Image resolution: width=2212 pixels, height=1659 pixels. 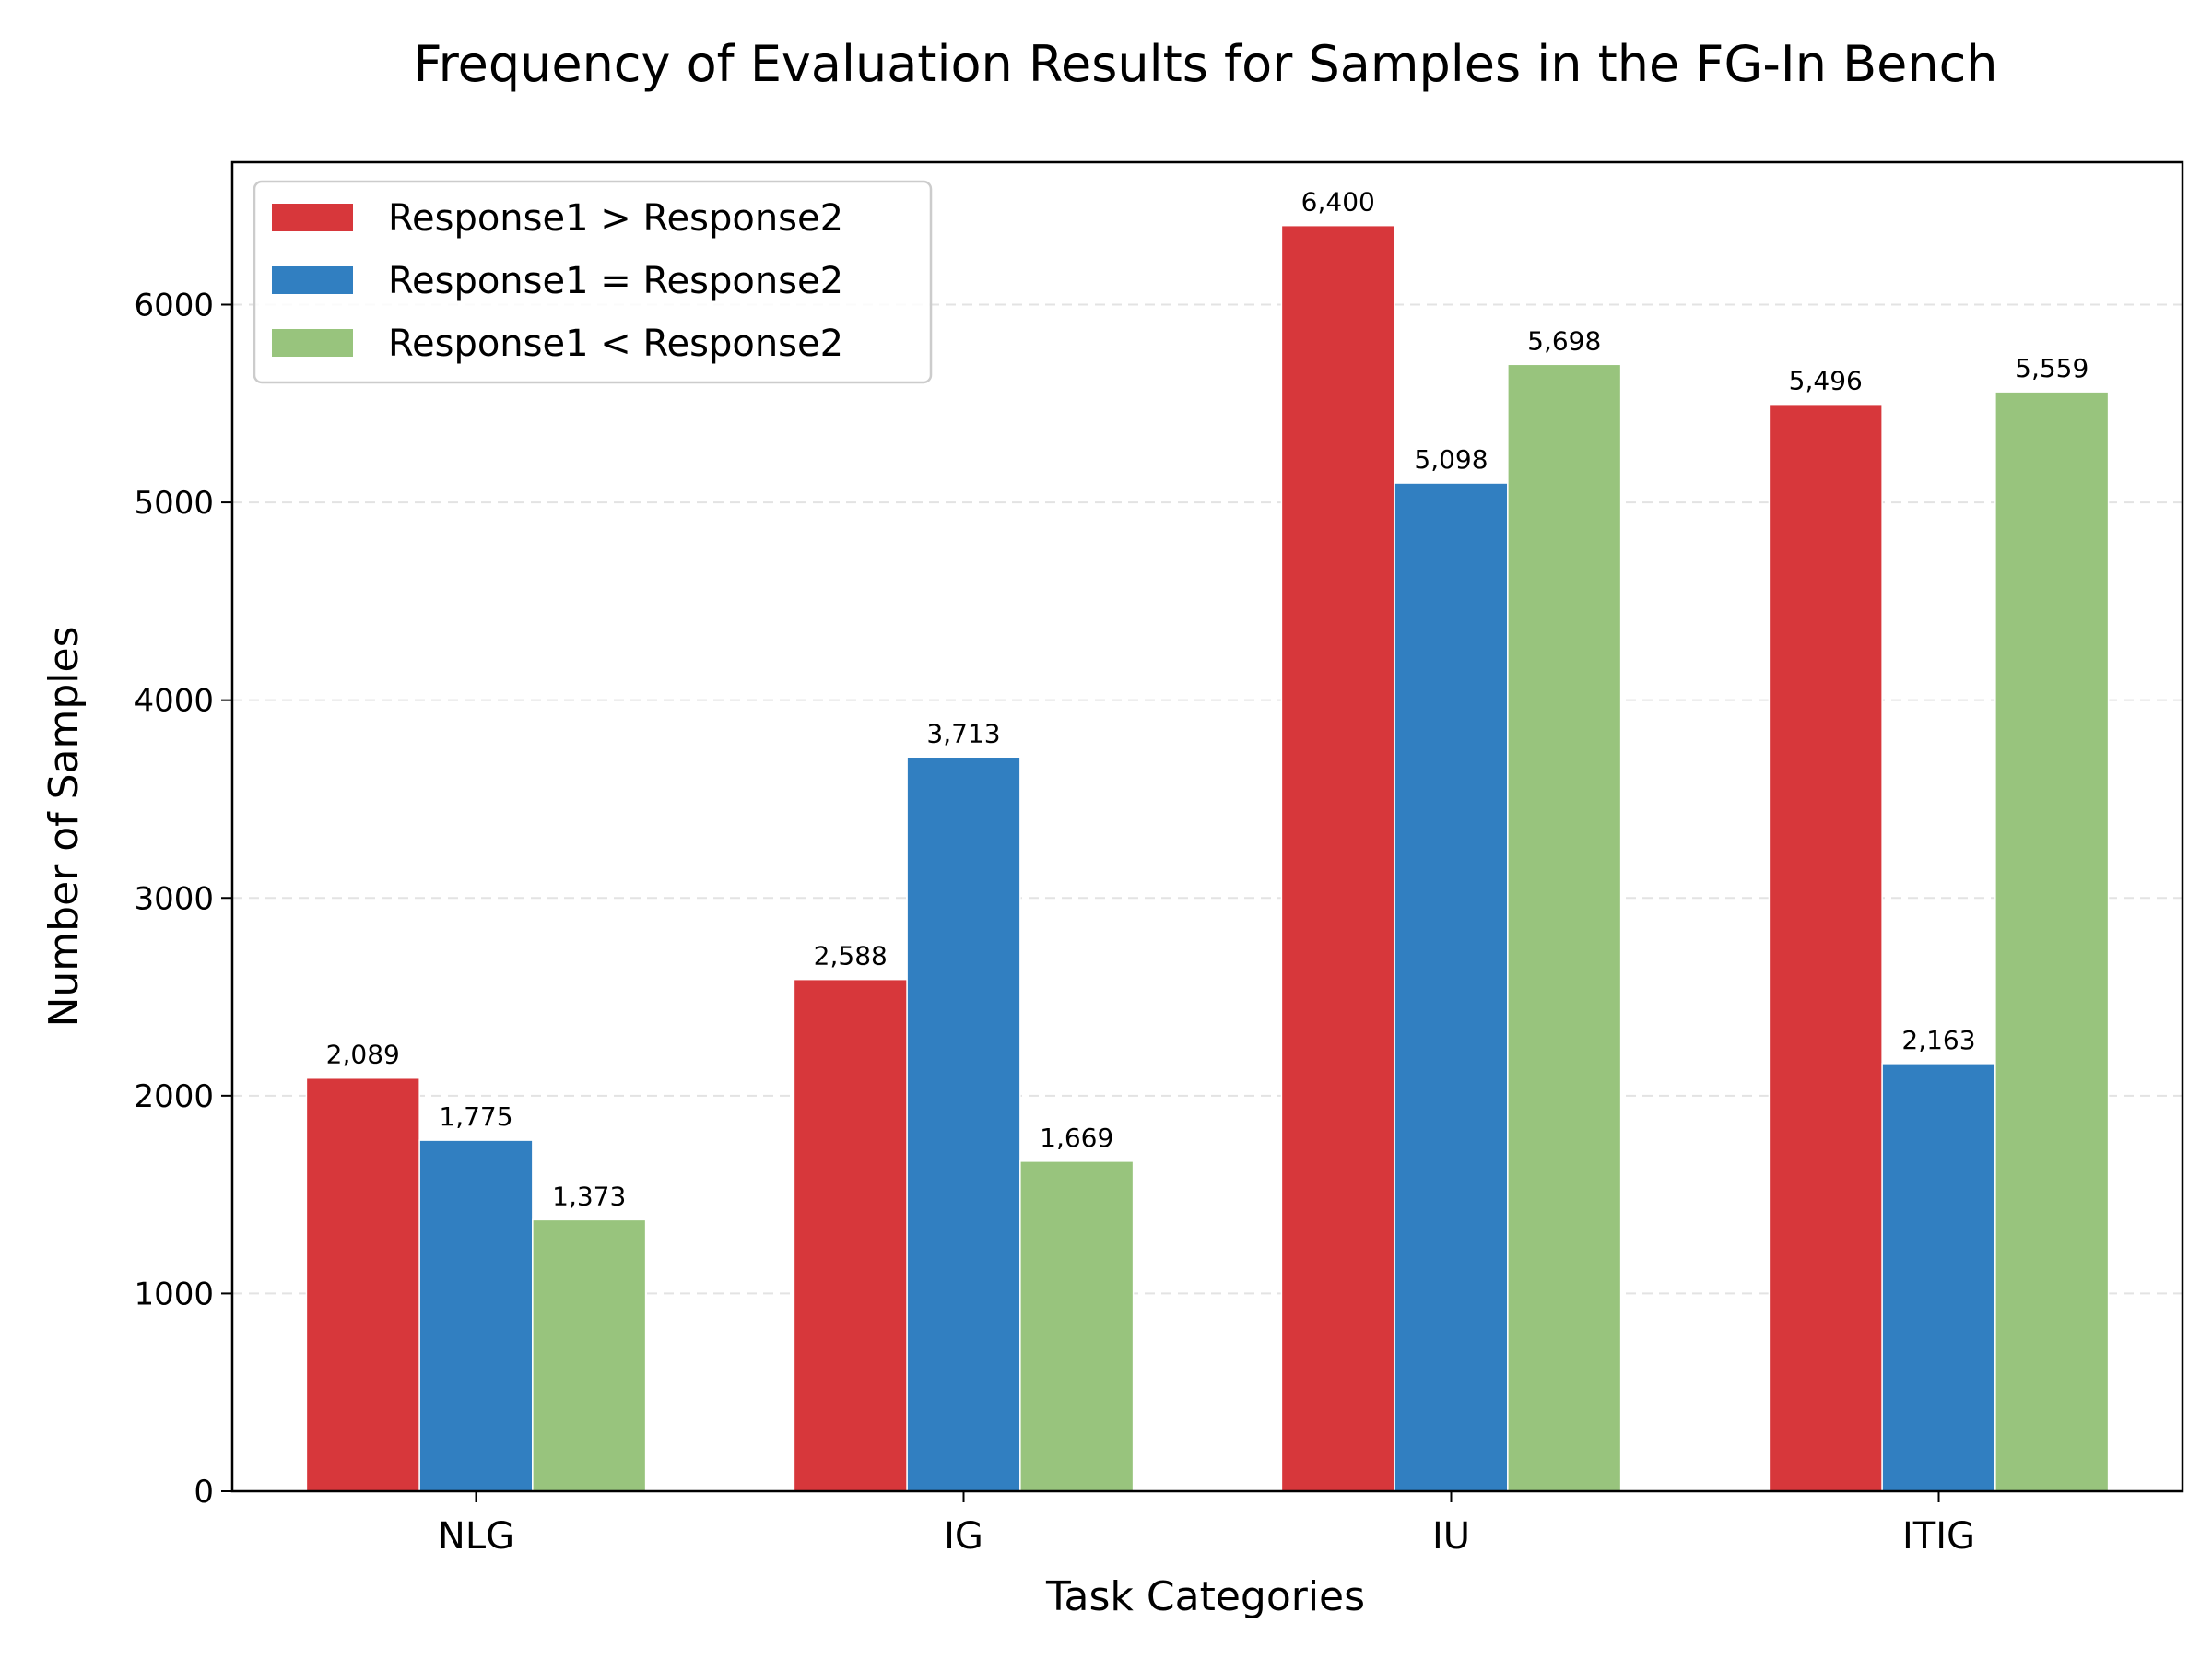 I want to click on y-tick-label: 0, so click(x=204, y=1492).